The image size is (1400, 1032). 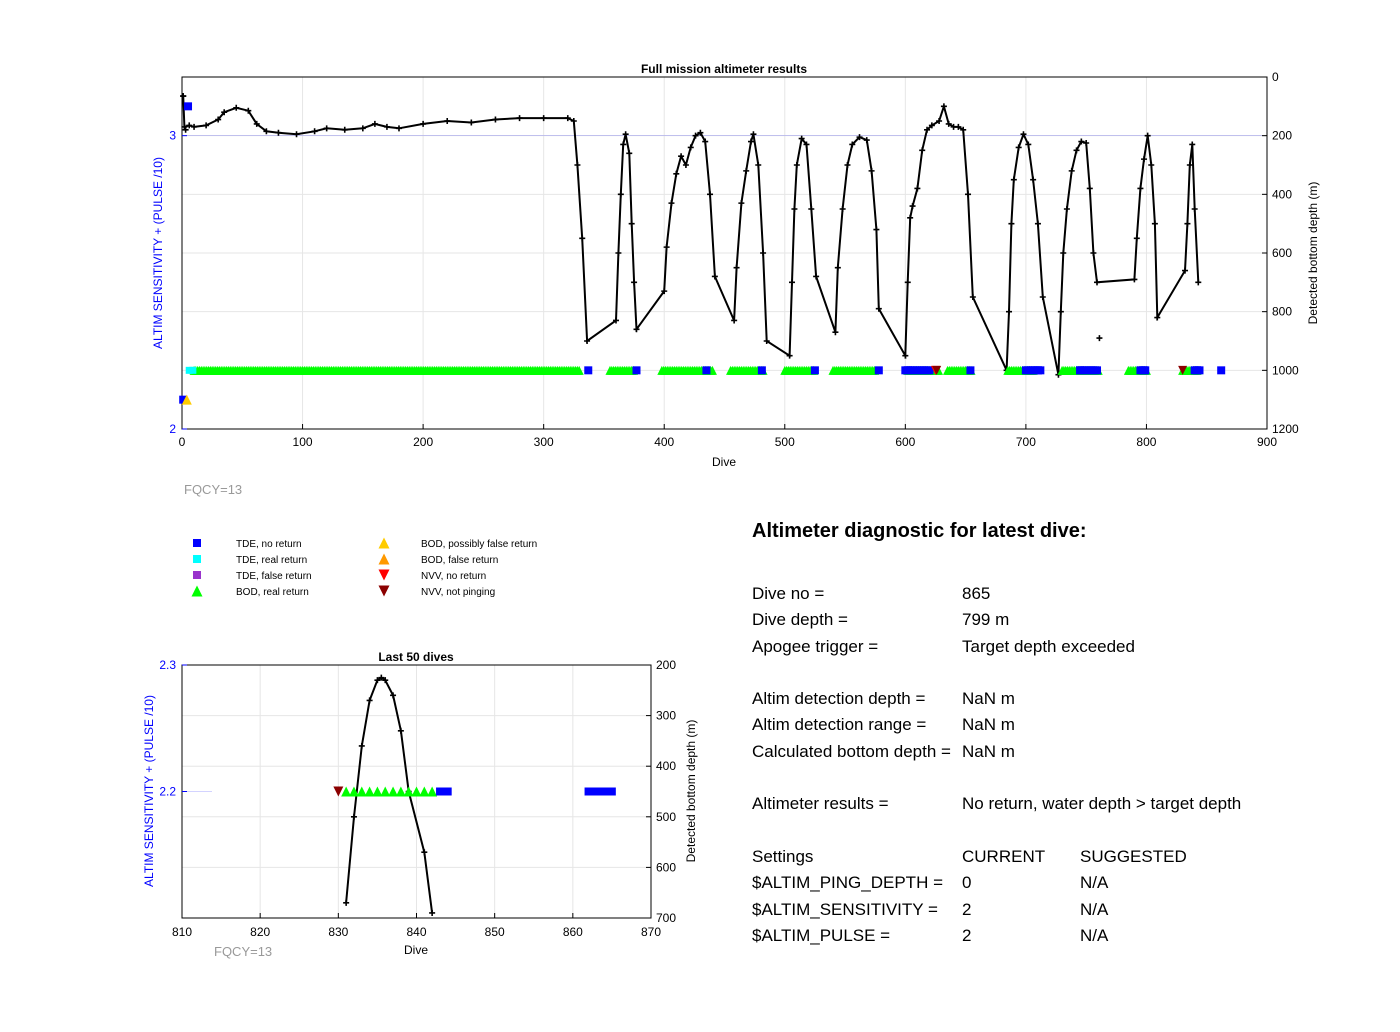 What do you see at coordinates (788, 593) in the screenshot?
I see `dive-no-label: Dive no =` at bounding box center [788, 593].